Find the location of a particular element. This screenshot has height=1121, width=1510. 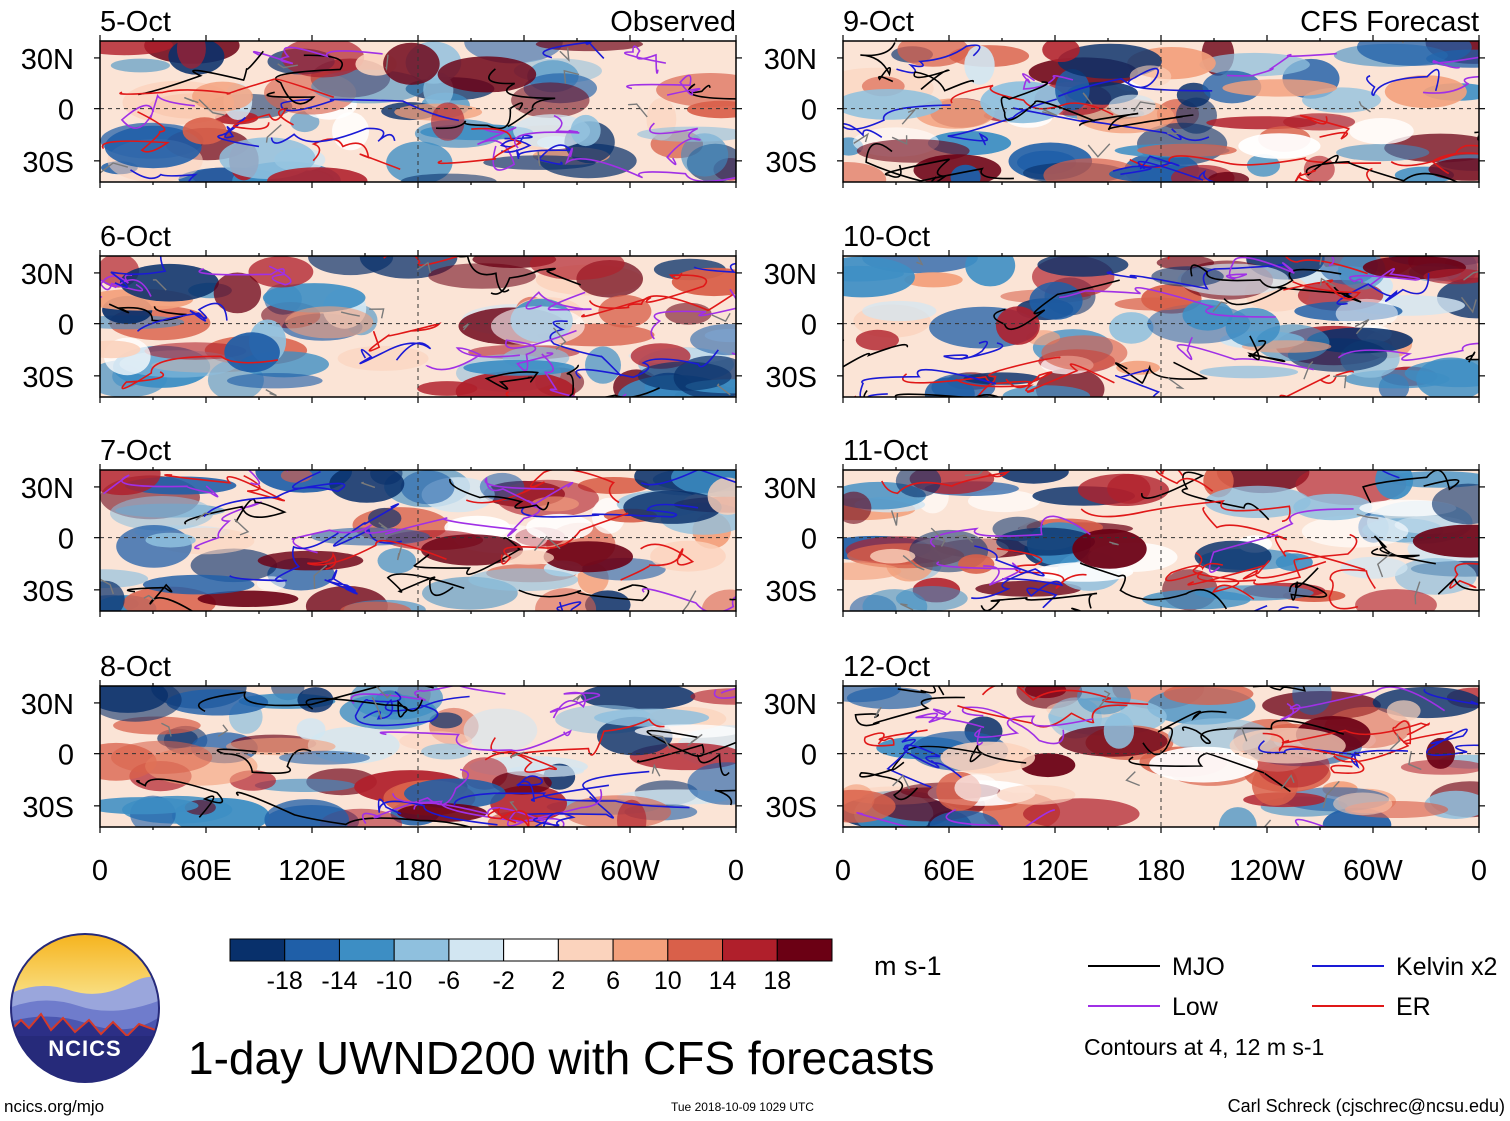

timestamp: Tue 2018-10-09 1029 UTC is located at coordinates (742, 1107).